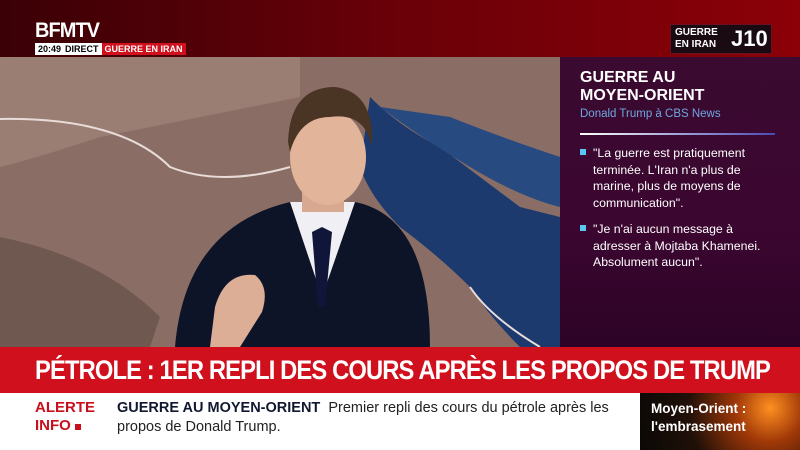 The image size is (800, 450). What do you see at coordinates (83, 49) in the screenshot?
I see `live-label: DIRECT` at bounding box center [83, 49].